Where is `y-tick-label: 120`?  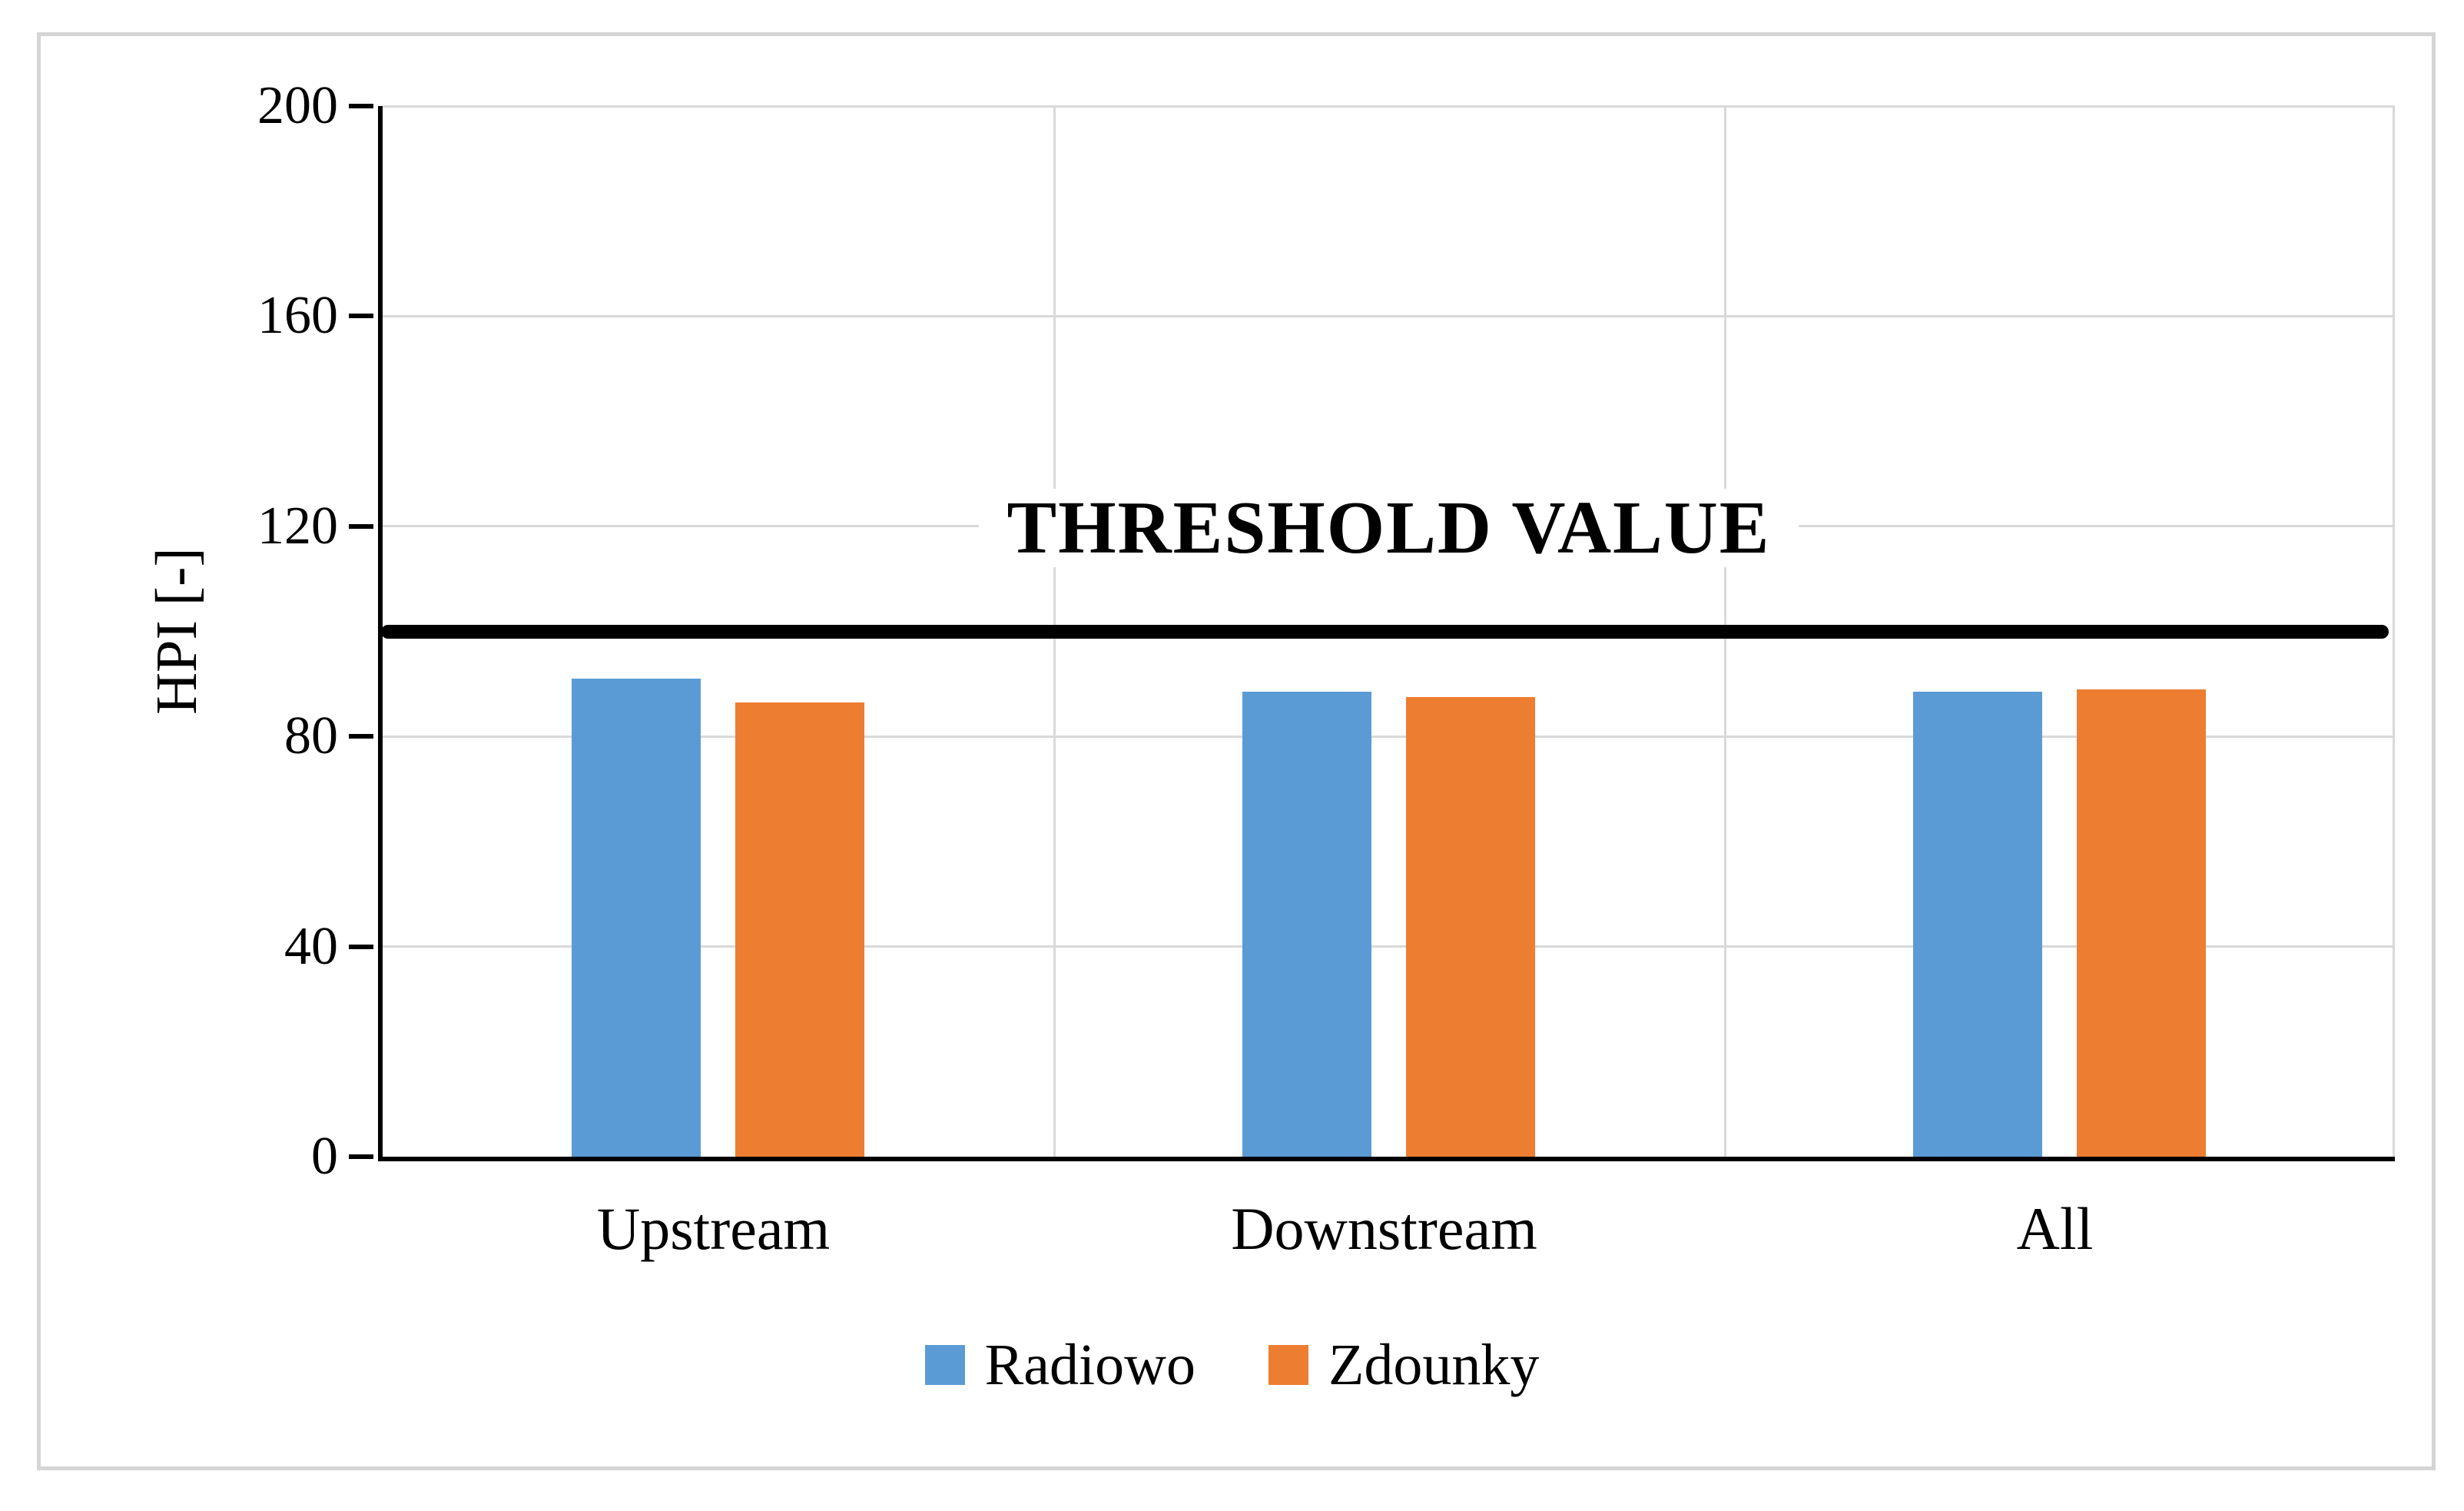
y-tick-label: 120 is located at coordinates (297, 526).